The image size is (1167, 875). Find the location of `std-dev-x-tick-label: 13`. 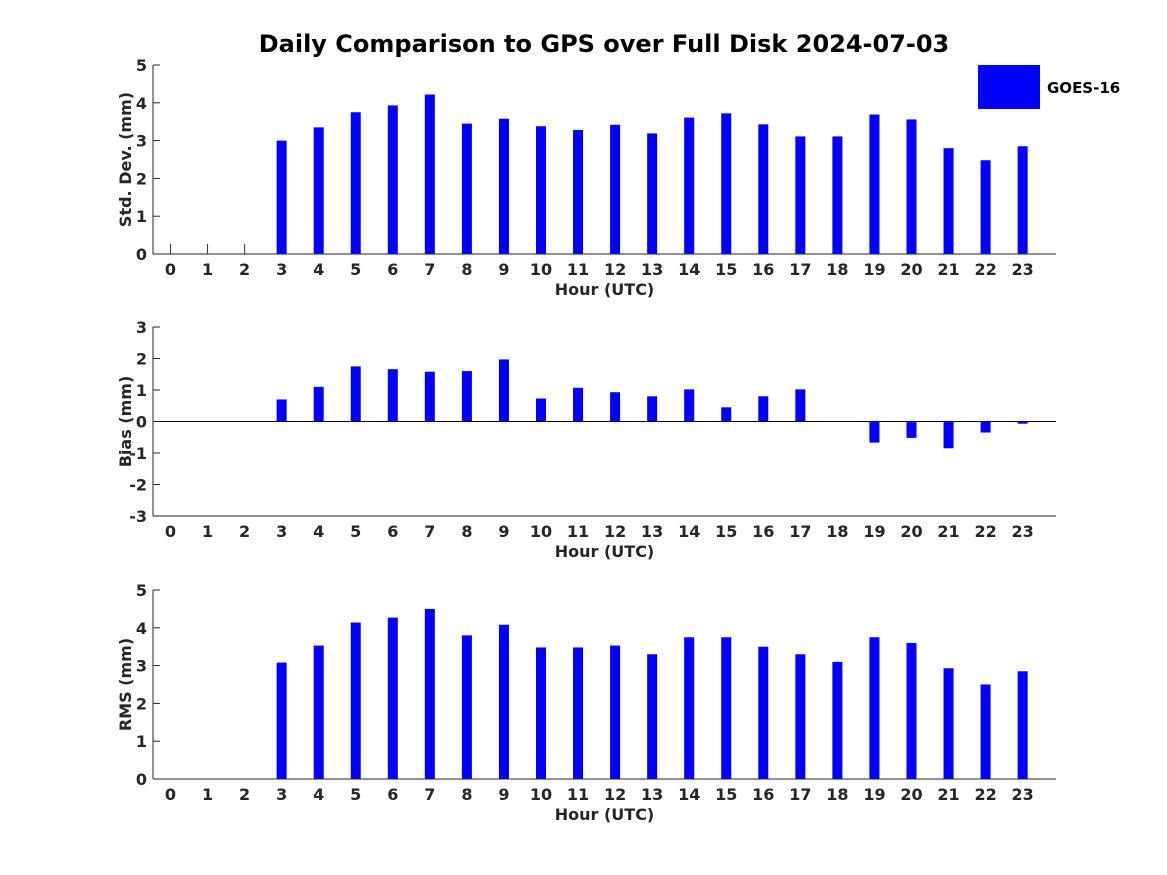

std-dev-x-tick-label: 13 is located at coordinates (652, 269).